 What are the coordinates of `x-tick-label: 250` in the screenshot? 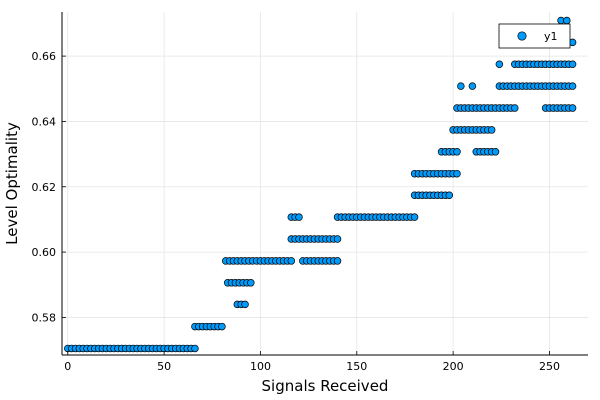 It's located at (549, 366).